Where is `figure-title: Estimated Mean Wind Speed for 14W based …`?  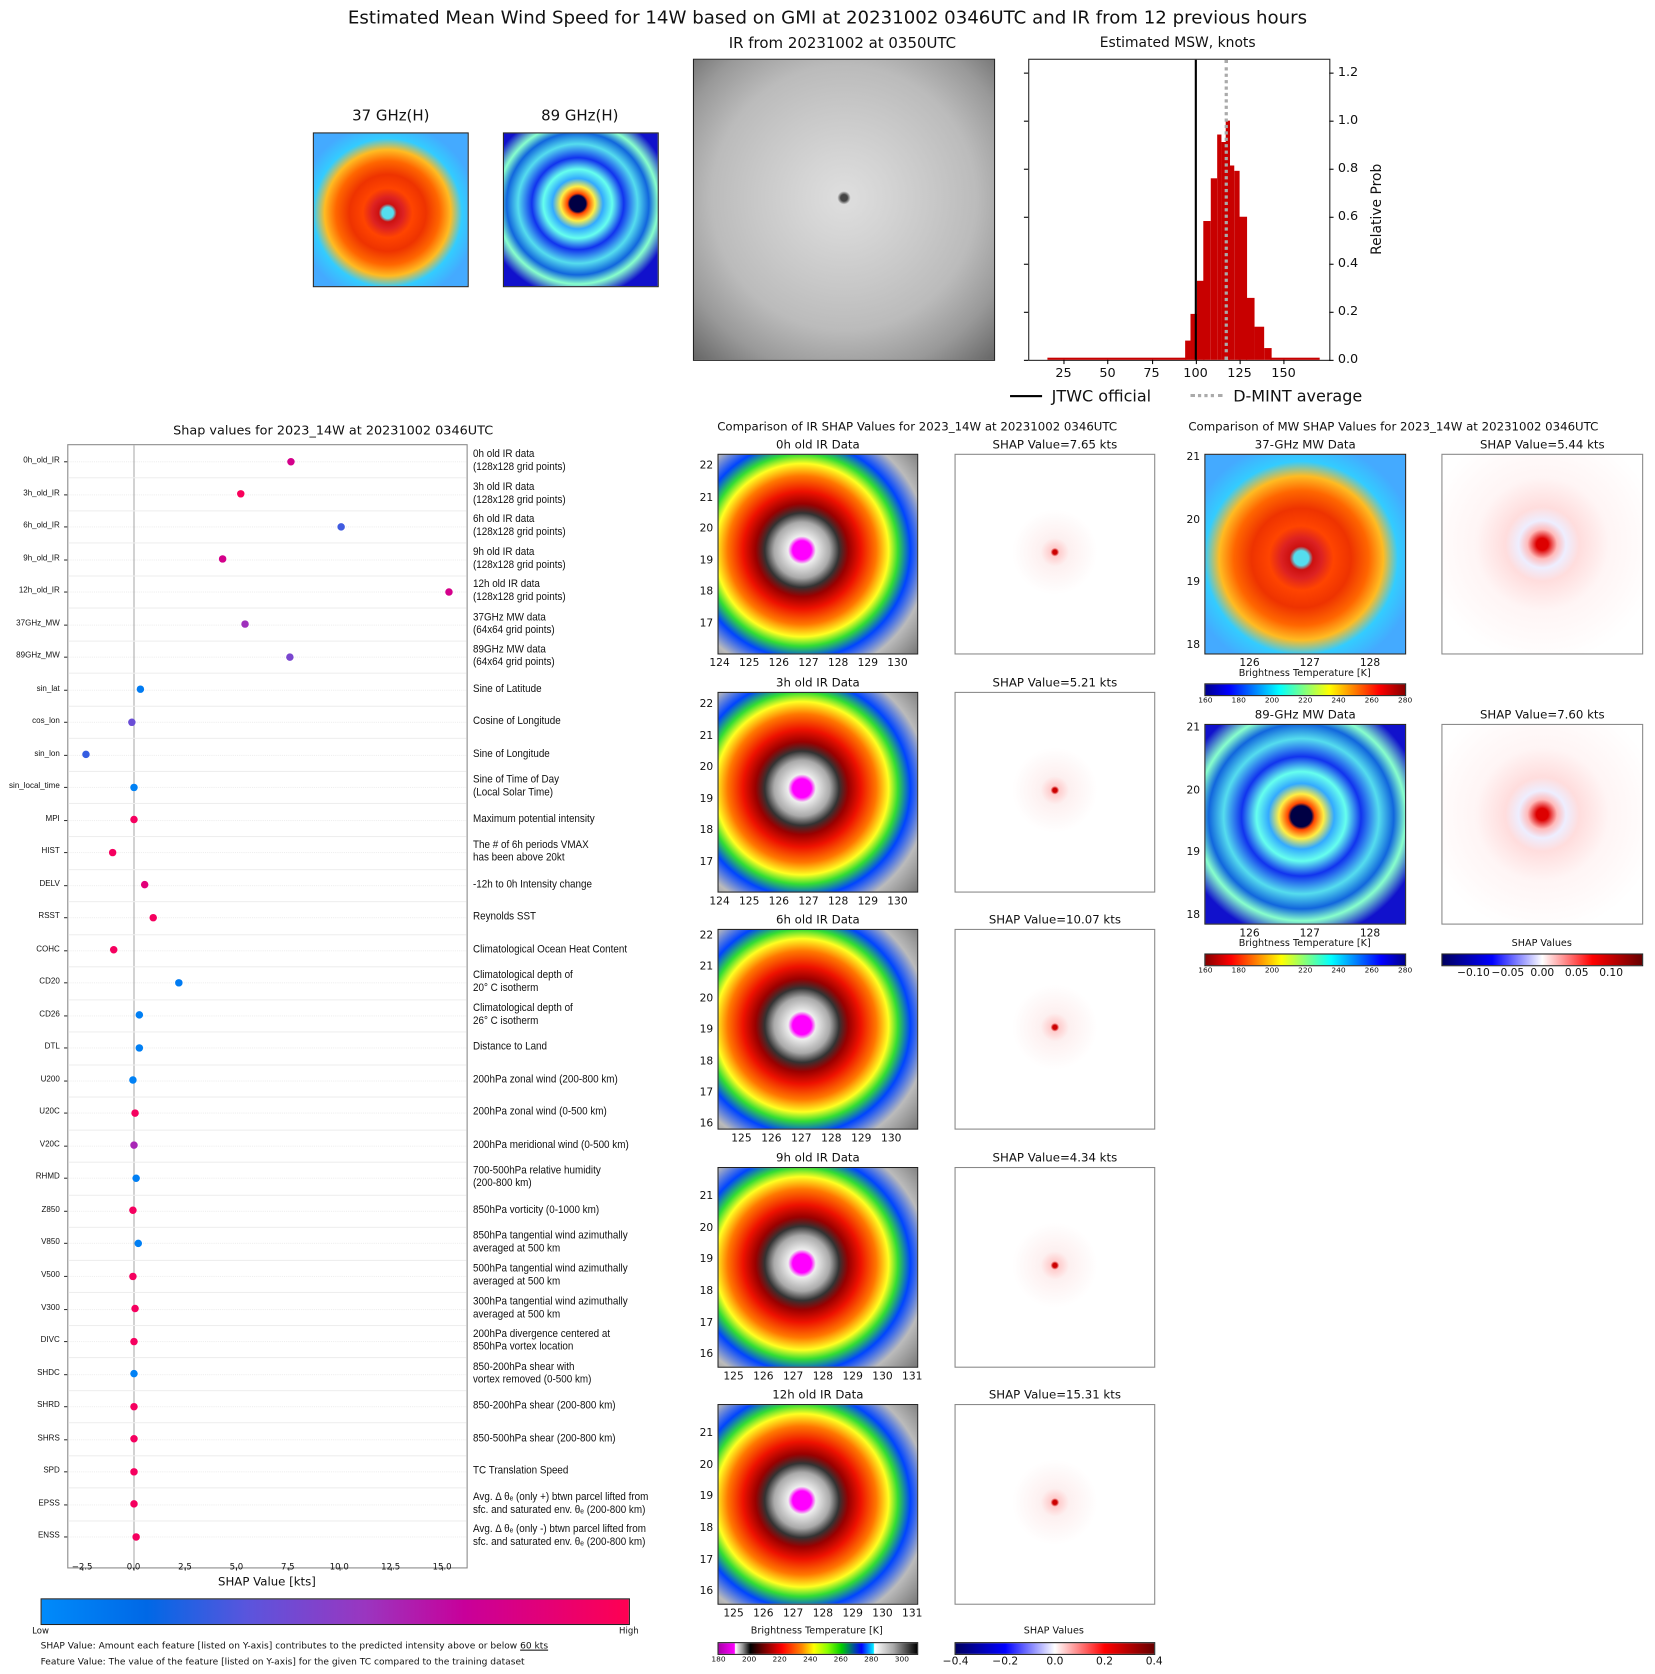
figure-title: Estimated Mean Wind Speed for 14W based … is located at coordinates (827, 18).